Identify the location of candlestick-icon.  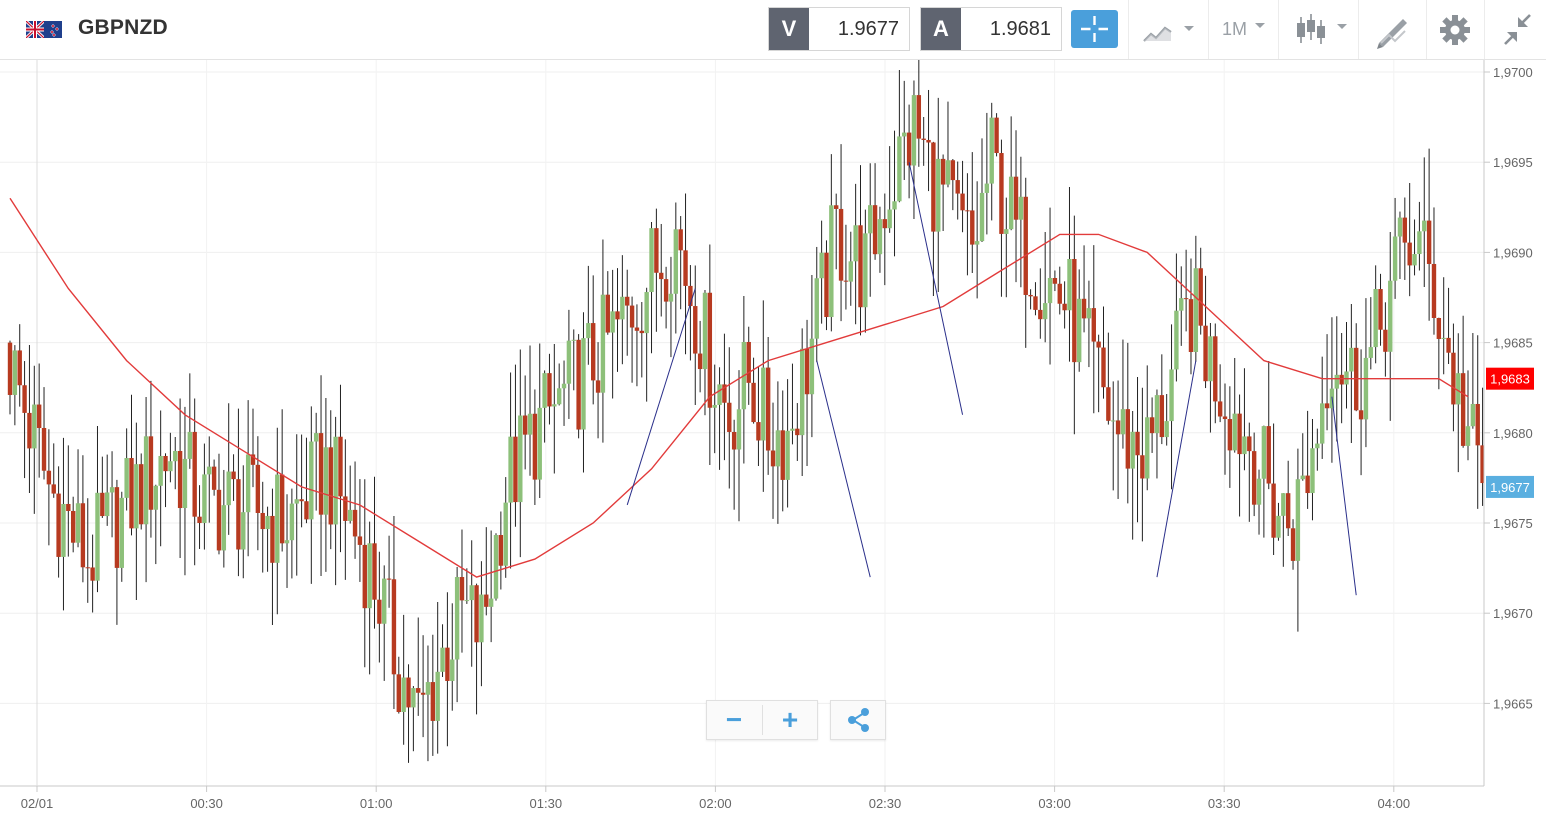
(1322, 29).